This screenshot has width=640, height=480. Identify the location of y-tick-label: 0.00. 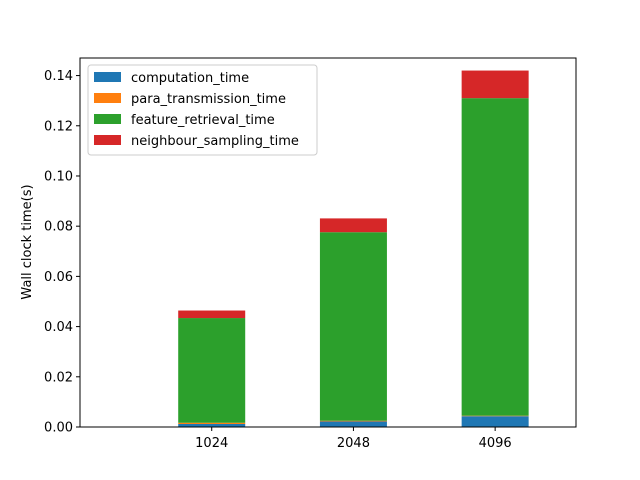
(58, 428).